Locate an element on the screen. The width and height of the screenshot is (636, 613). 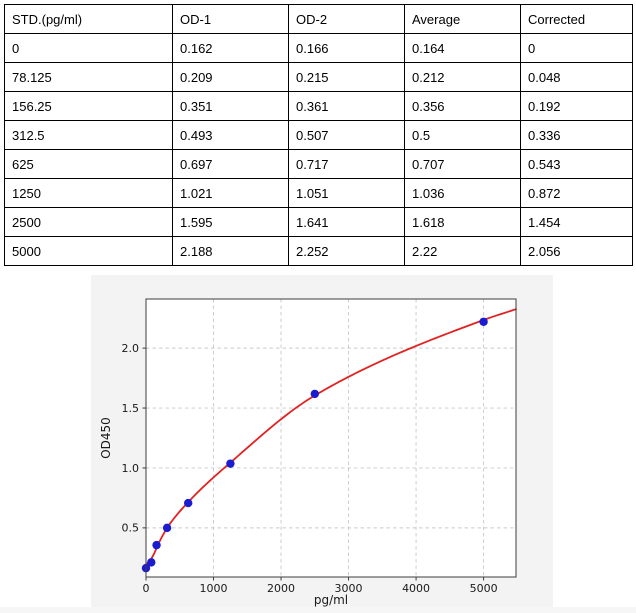
x-tick-label: 4000 is located at coordinates (416, 588).